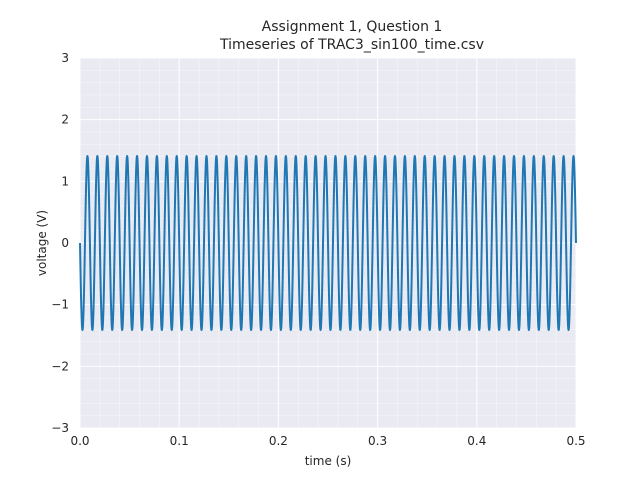 The height and width of the screenshot is (480, 640). Describe the element at coordinates (476, 441) in the screenshot. I see `x-tick-label: 0.4` at that location.